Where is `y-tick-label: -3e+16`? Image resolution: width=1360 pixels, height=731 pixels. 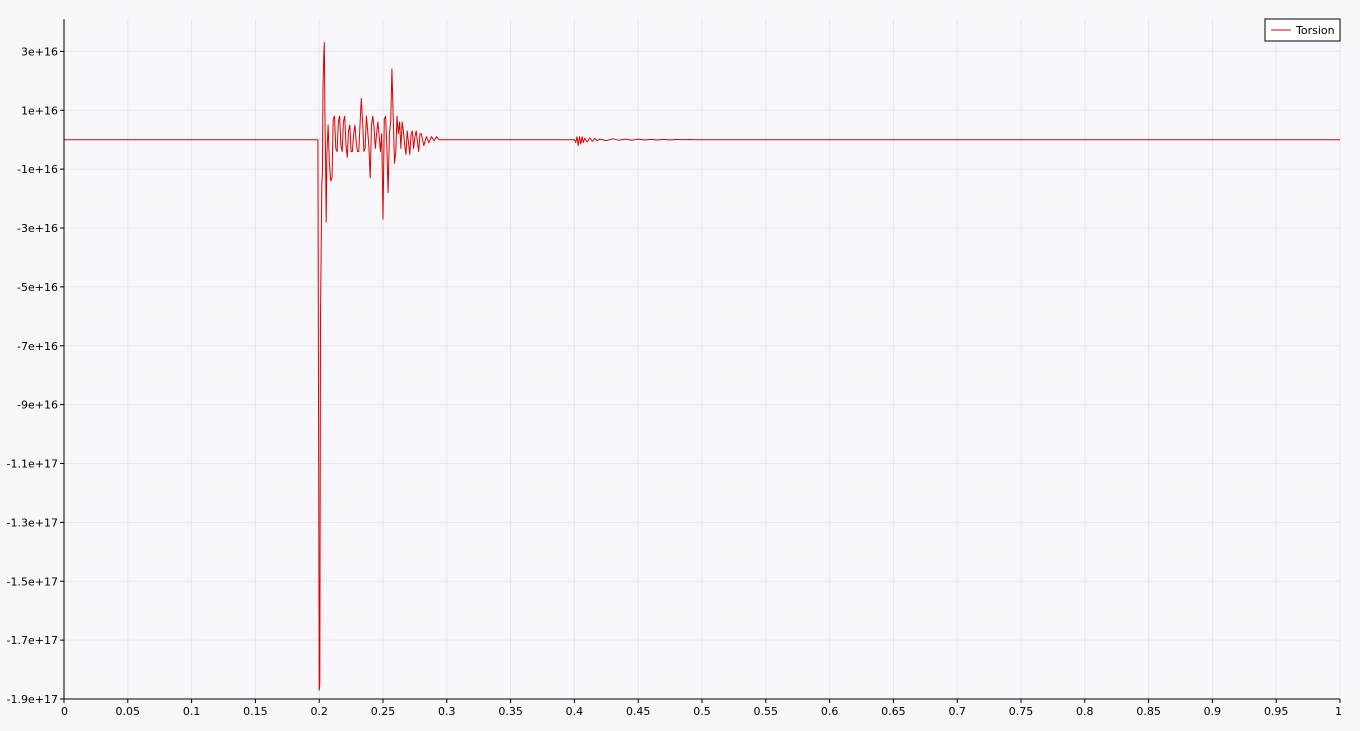
y-tick-label: -3e+16 is located at coordinates (37, 228).